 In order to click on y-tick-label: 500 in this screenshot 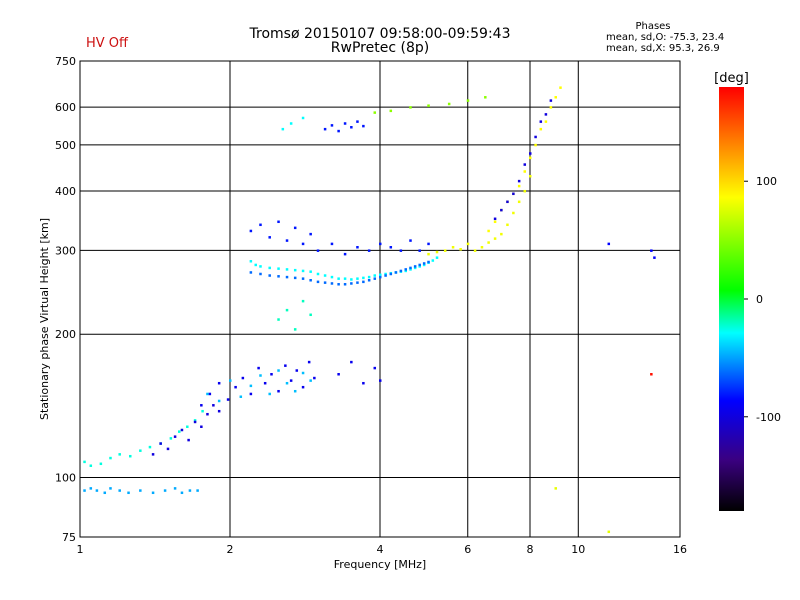, I will do `click(65, 145)`.